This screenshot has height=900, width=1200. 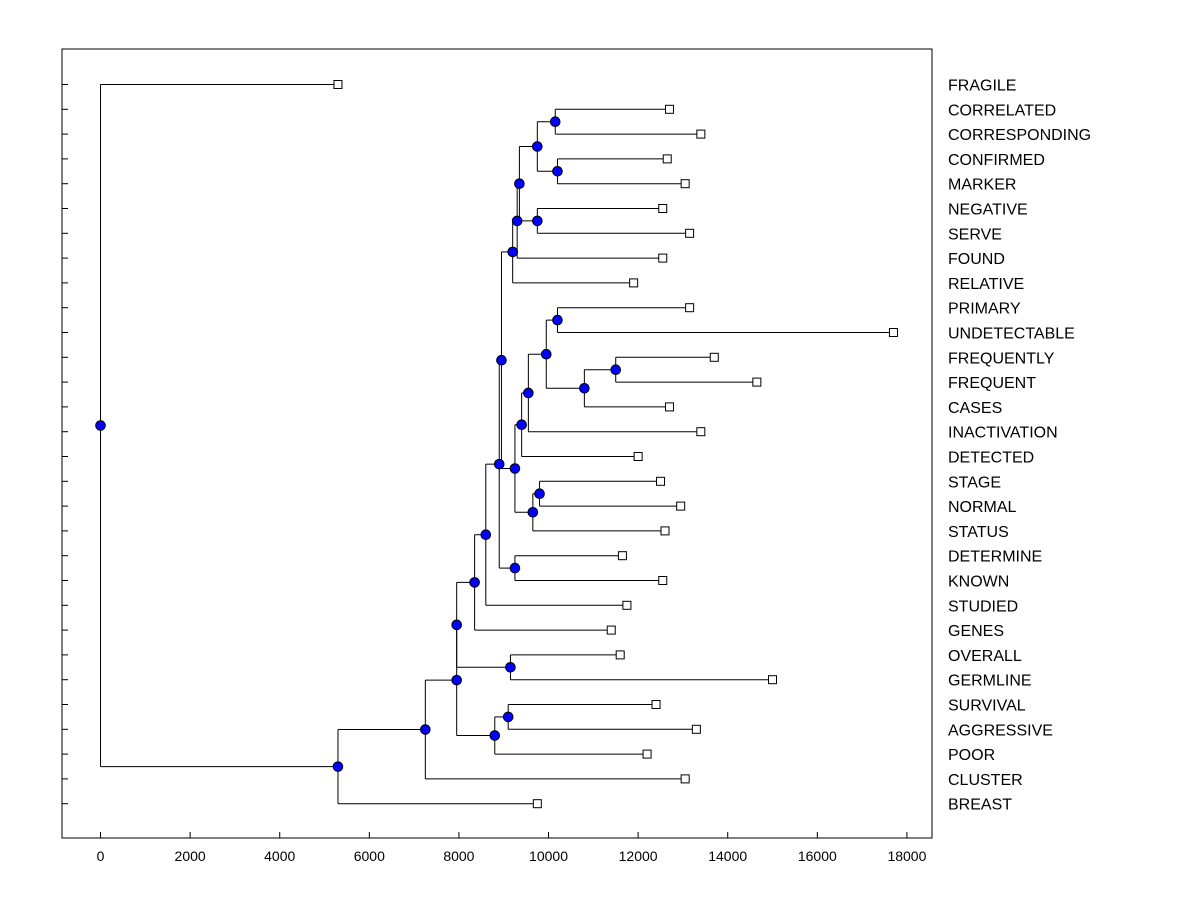 What do you see at coordinates (474, 582) in the screenshot?
I see `merge-node-n_c3` at bounding box center [474, 582].